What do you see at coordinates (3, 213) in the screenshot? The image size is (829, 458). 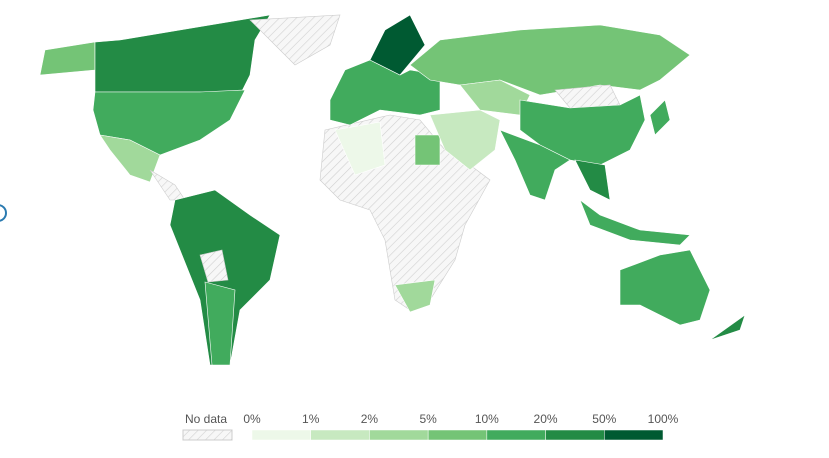 I see `nav-button` at bounding box center [3, 213].